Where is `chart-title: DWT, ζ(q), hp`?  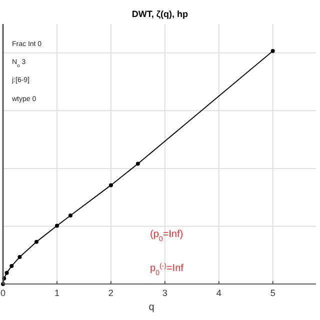 chart-title: DWT, ζ(q), hp is located at coordinates (160, 14).